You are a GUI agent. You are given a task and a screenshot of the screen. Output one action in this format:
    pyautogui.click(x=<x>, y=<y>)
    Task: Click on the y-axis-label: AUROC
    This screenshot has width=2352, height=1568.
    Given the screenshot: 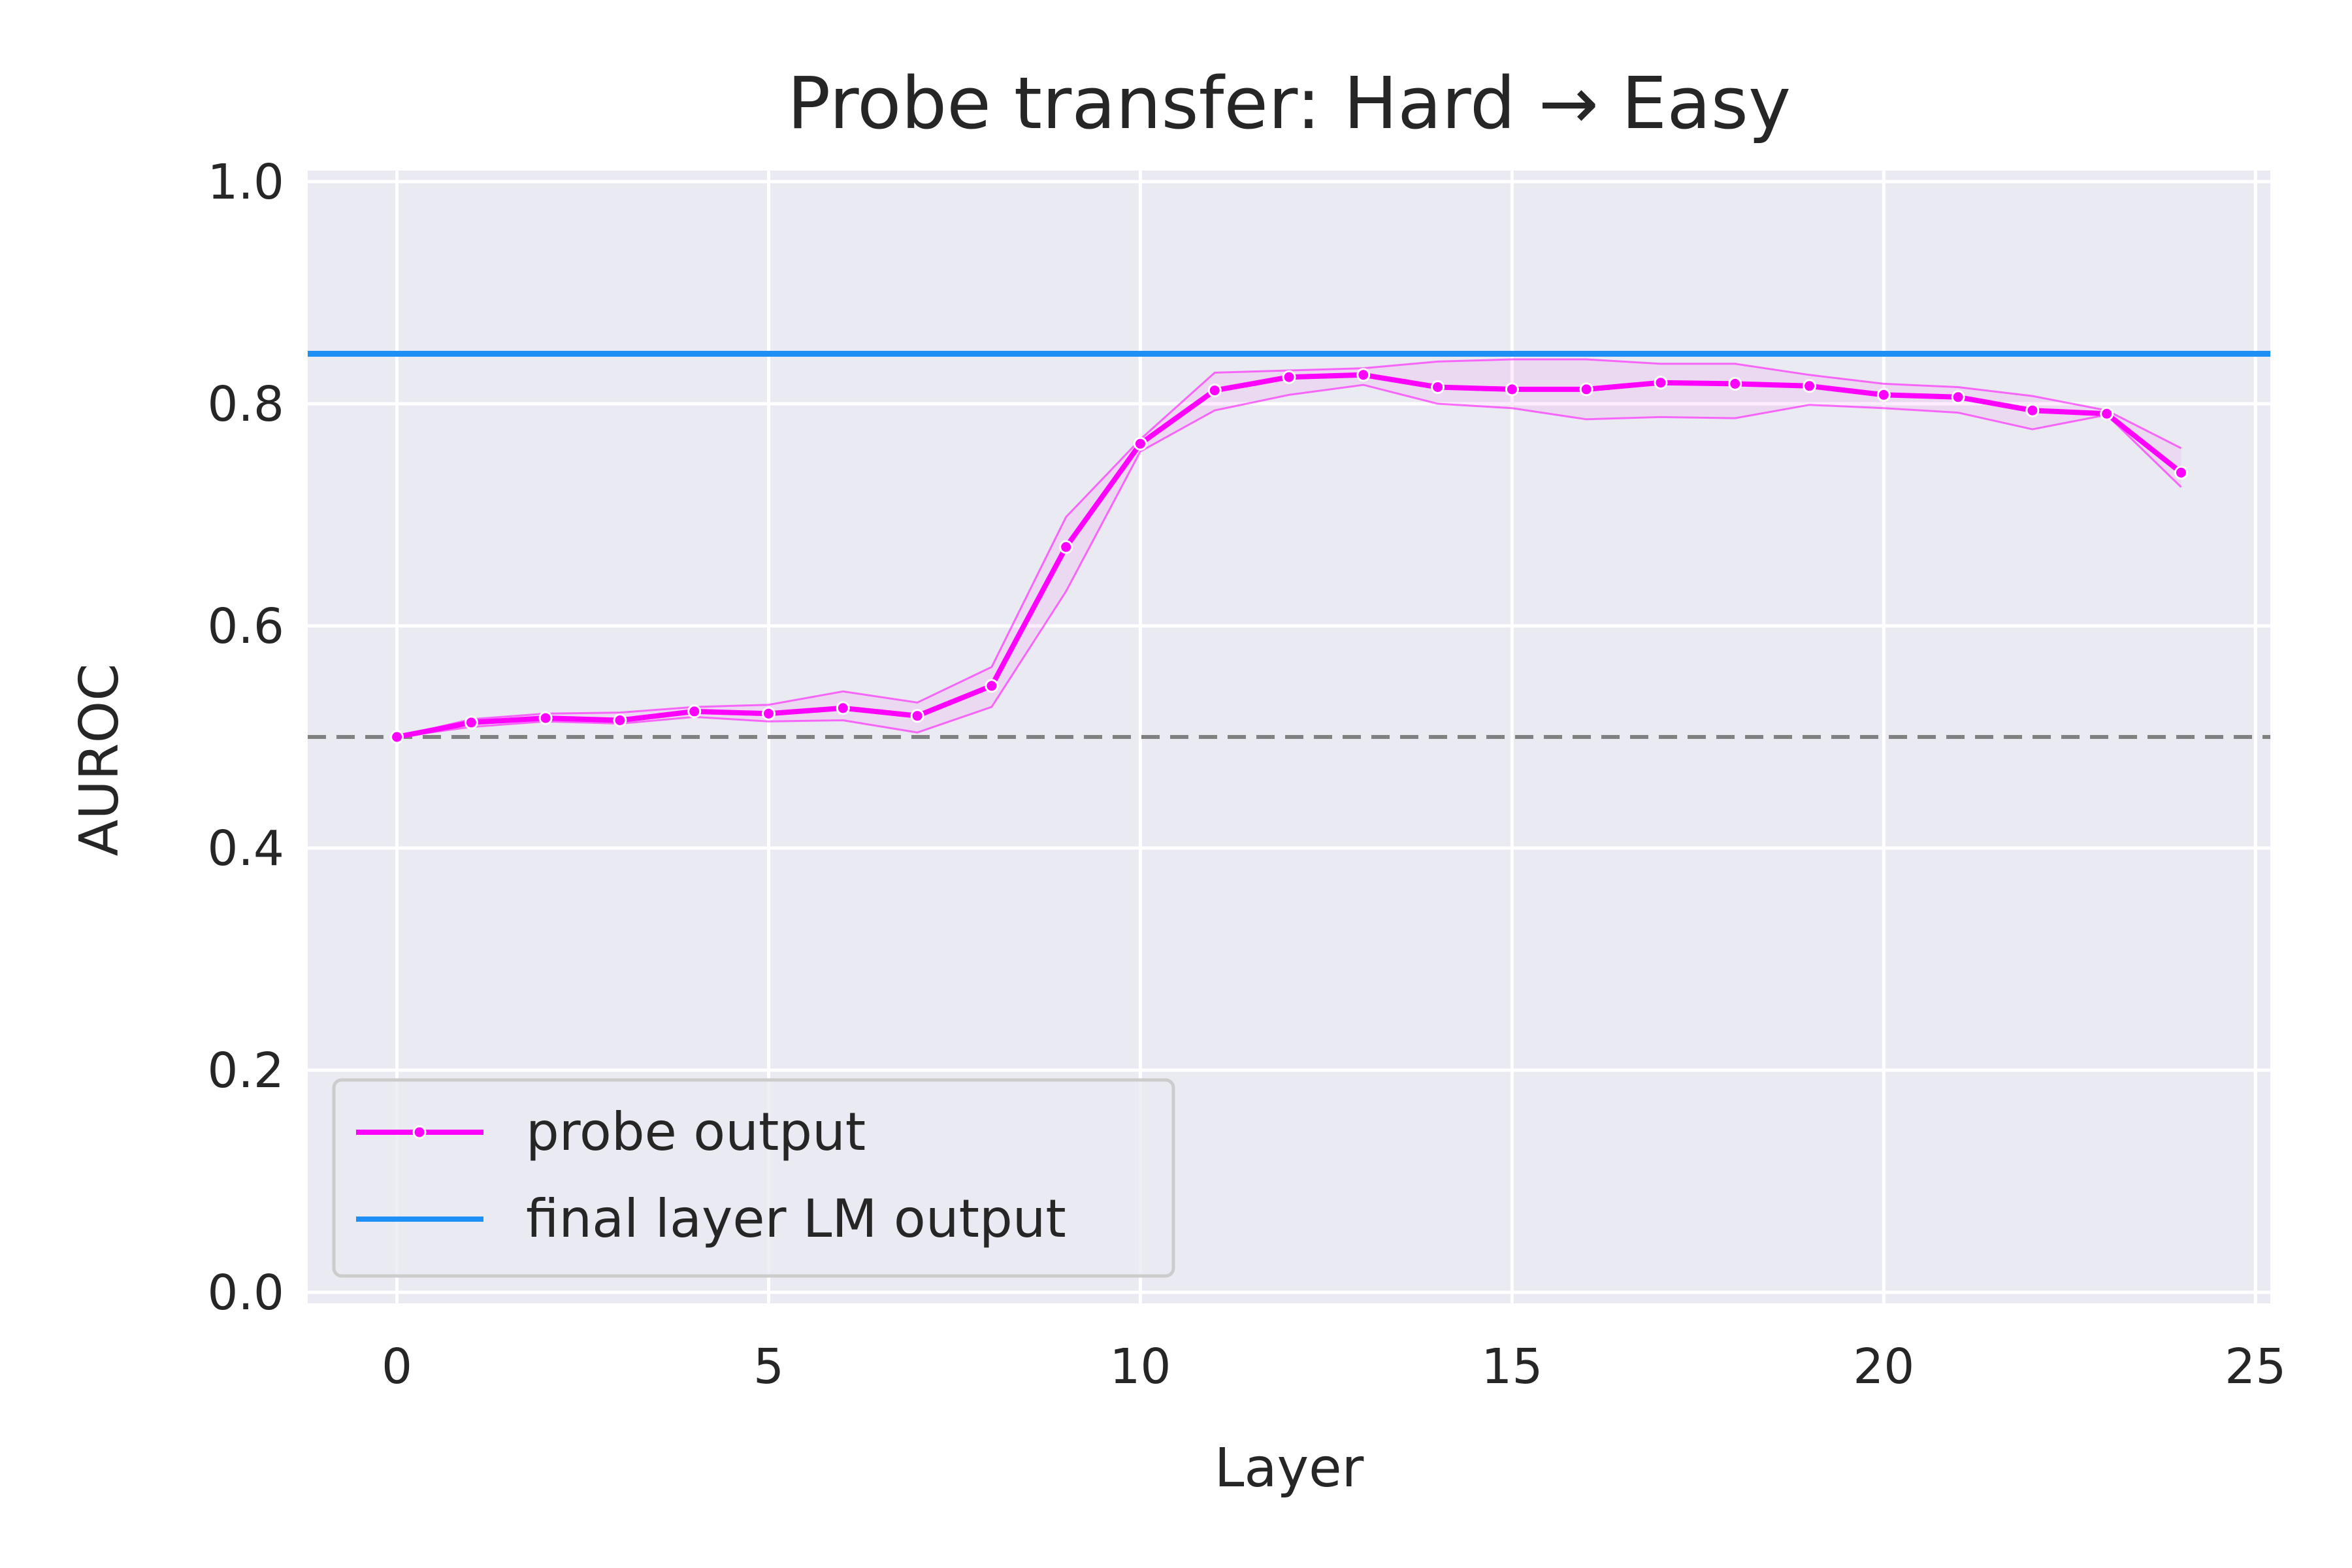 What is the action you would take?
    pyautogui.click(x=100, y=760)
    